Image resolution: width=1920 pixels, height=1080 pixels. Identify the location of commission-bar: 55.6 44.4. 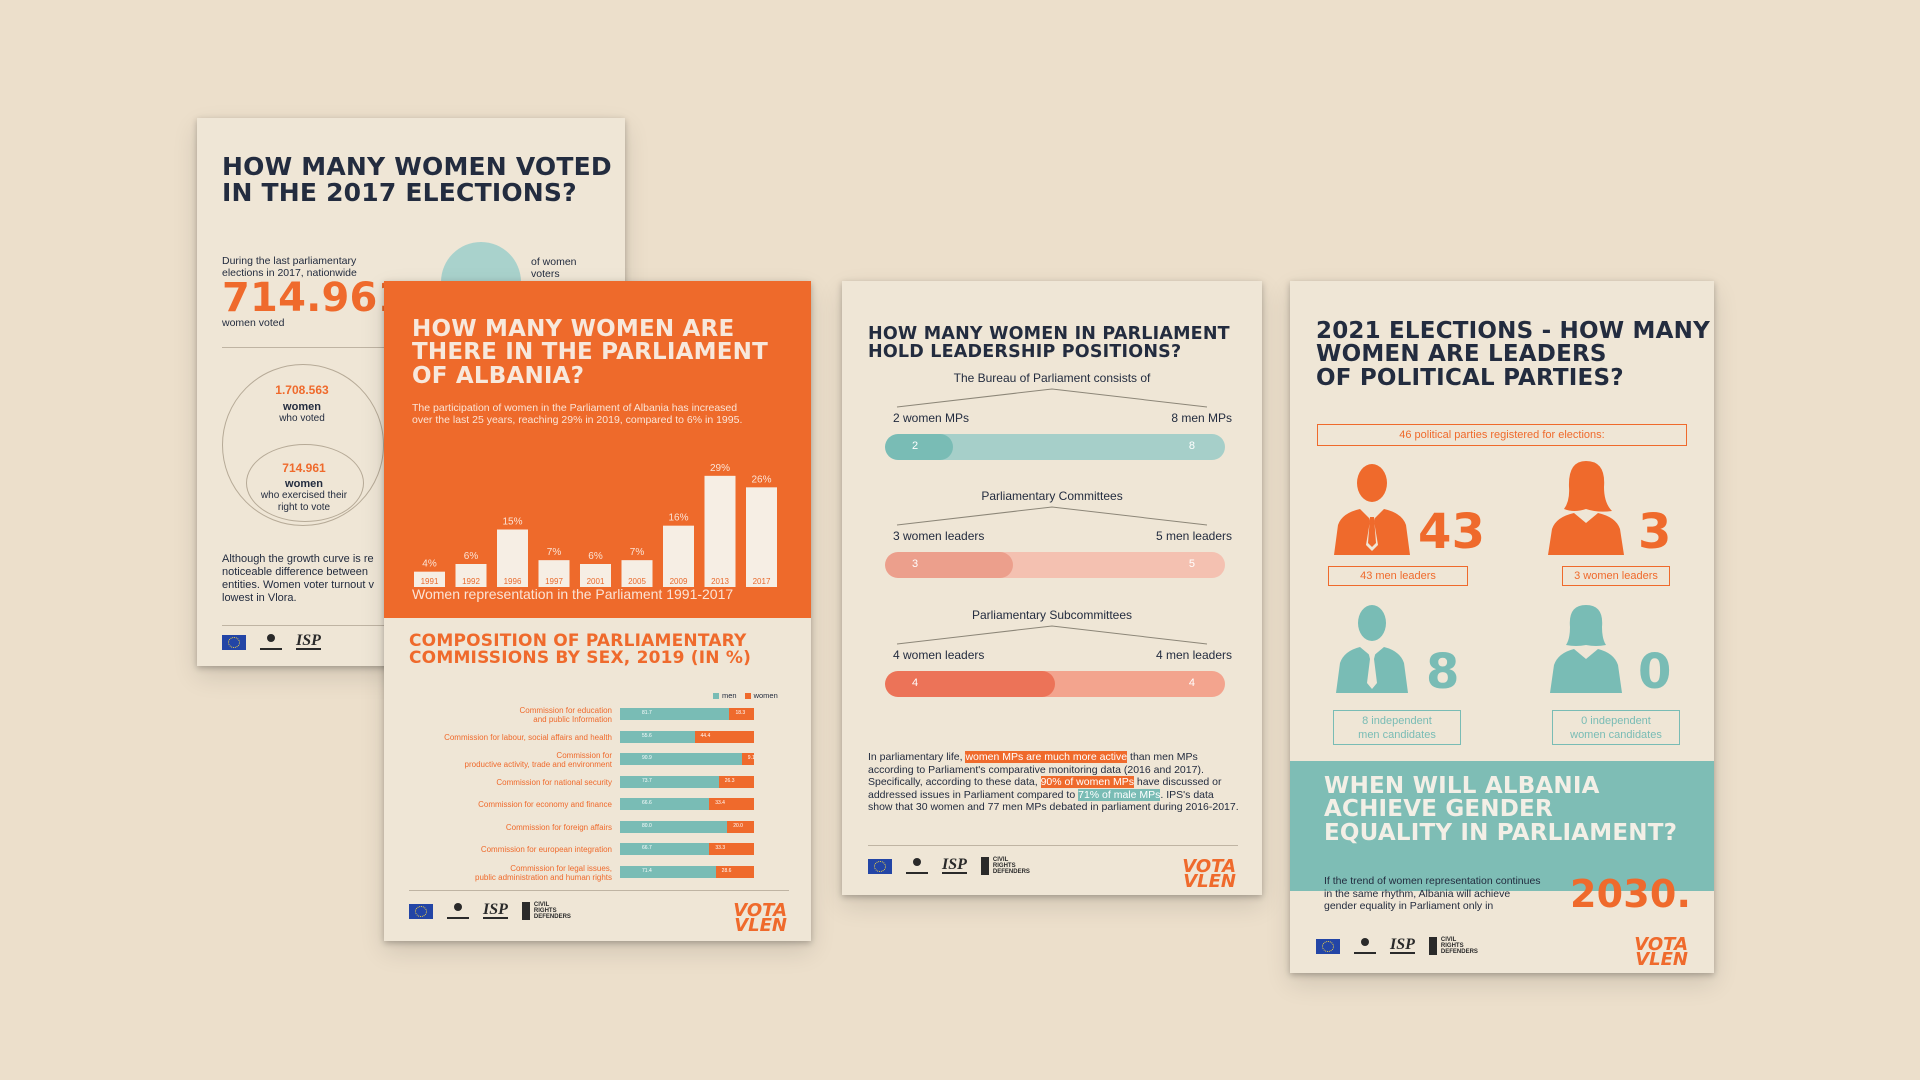
(687, 736).